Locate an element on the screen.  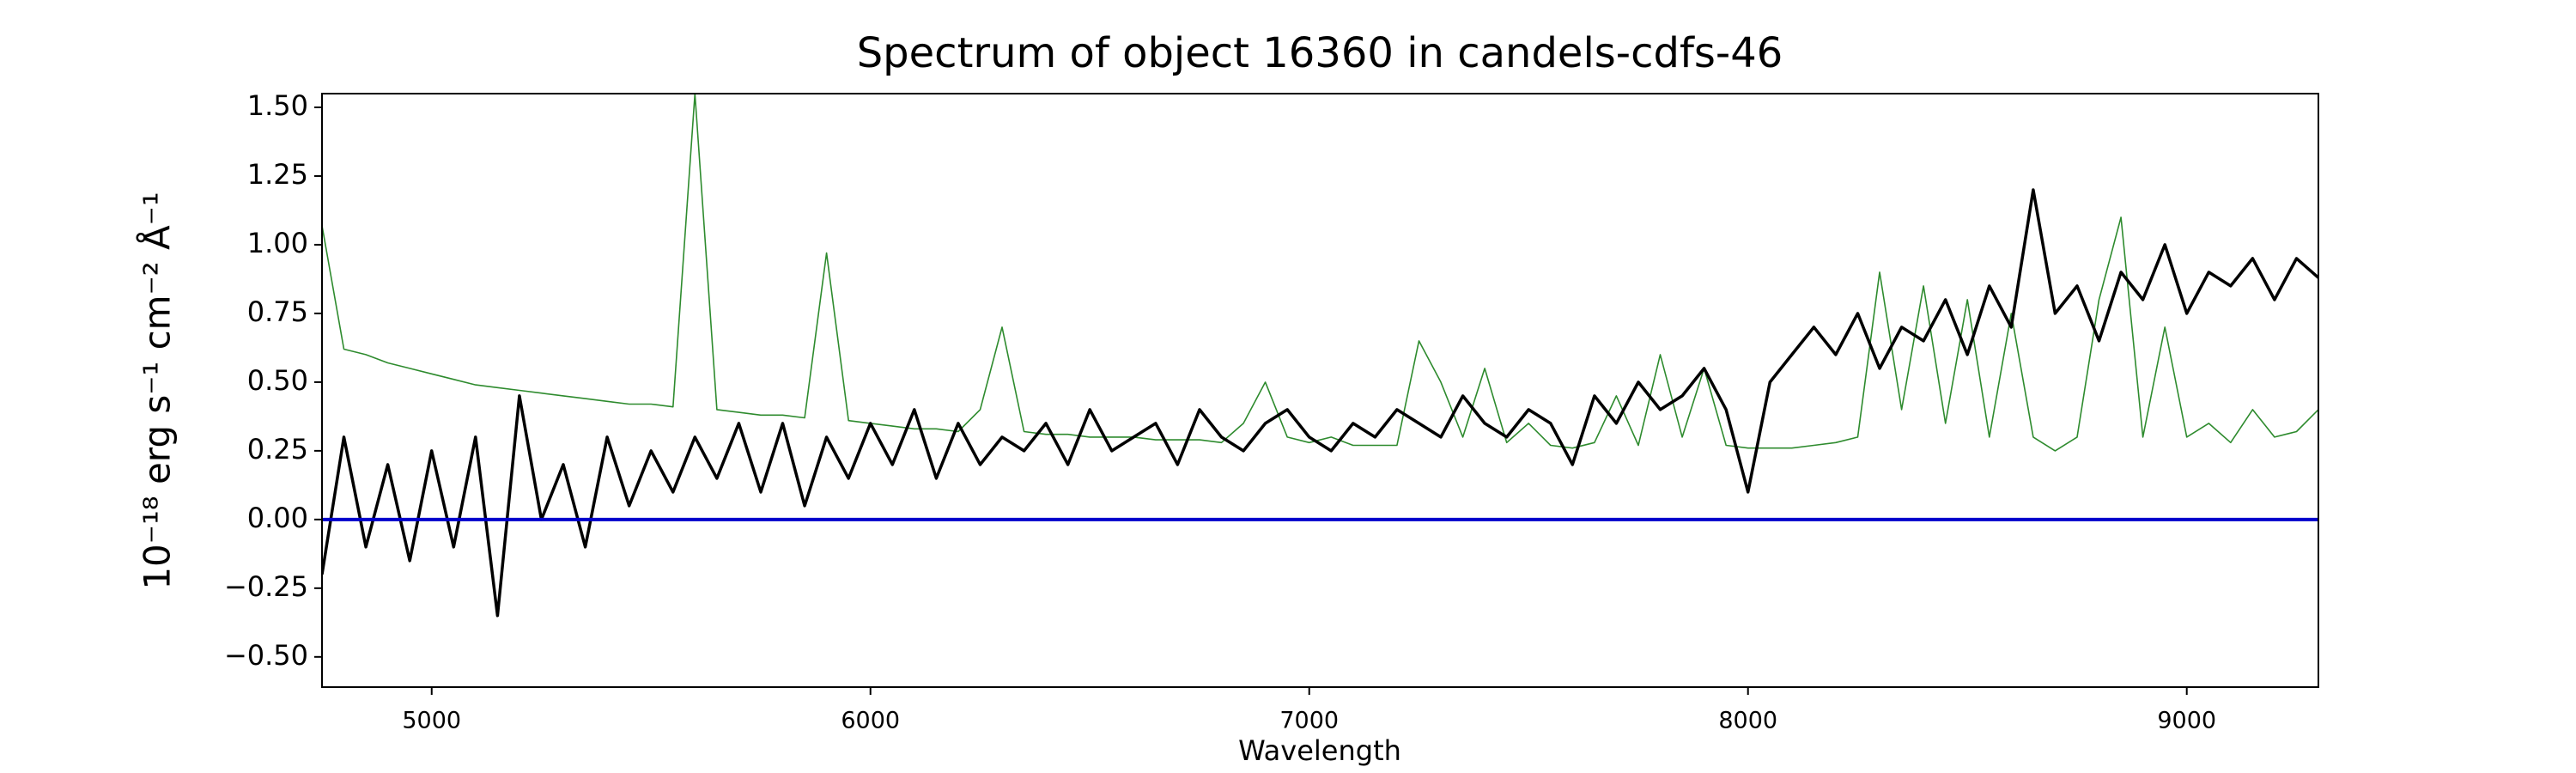
x-axis-label: Wavelength is located at coordinates (1319, 750).